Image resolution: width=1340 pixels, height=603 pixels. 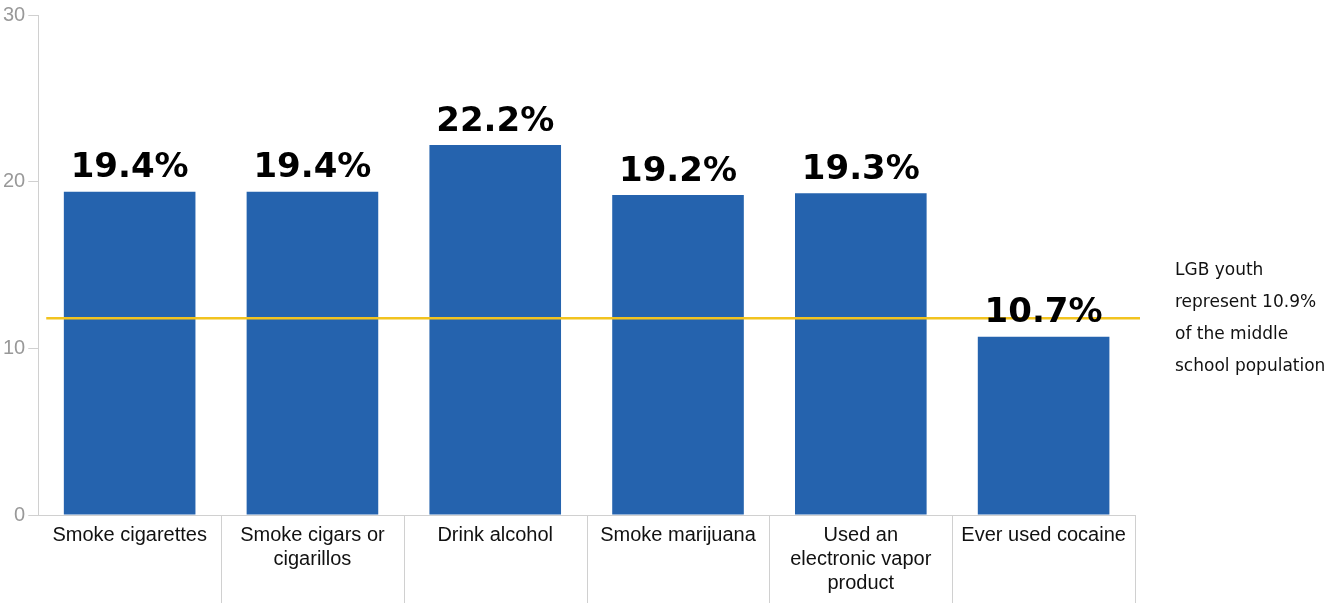 What do you see at coordinates (495, 118) in the screenshot?
I see `data-label: 22.2%` at bounding box center [495, 118].